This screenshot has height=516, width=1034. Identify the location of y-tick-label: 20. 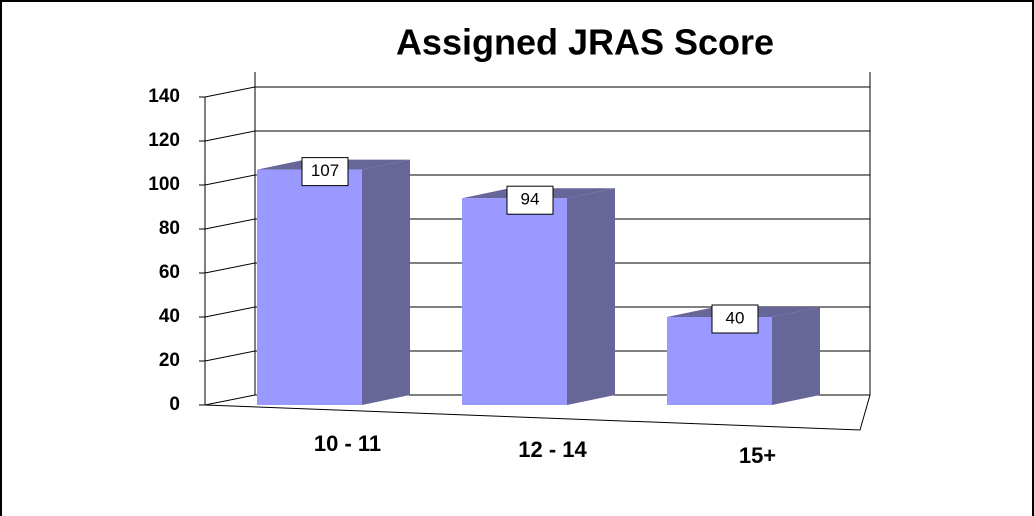
(169, 360).